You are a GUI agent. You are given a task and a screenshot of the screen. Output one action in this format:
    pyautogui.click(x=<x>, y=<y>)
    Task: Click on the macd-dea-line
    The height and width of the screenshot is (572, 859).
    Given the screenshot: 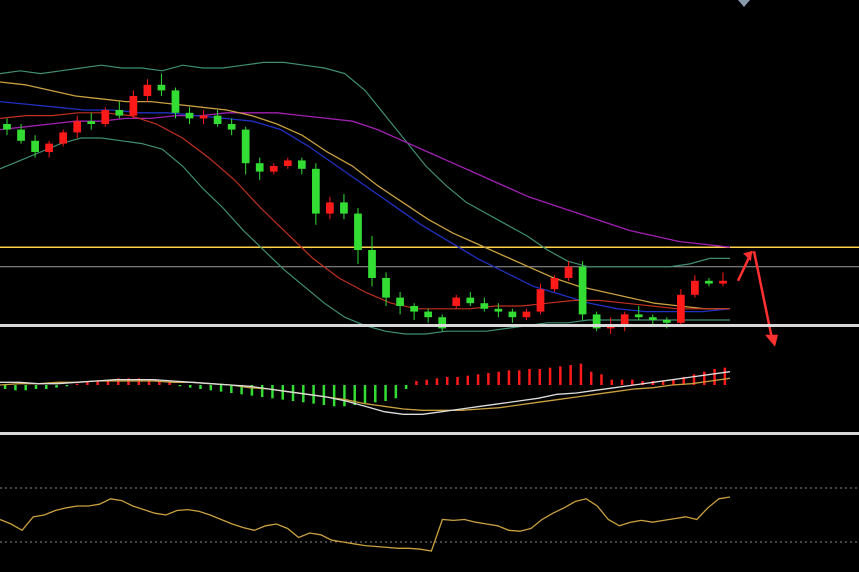 What is the action you would take?
    pyautogui.click(x=365, y=394)
    